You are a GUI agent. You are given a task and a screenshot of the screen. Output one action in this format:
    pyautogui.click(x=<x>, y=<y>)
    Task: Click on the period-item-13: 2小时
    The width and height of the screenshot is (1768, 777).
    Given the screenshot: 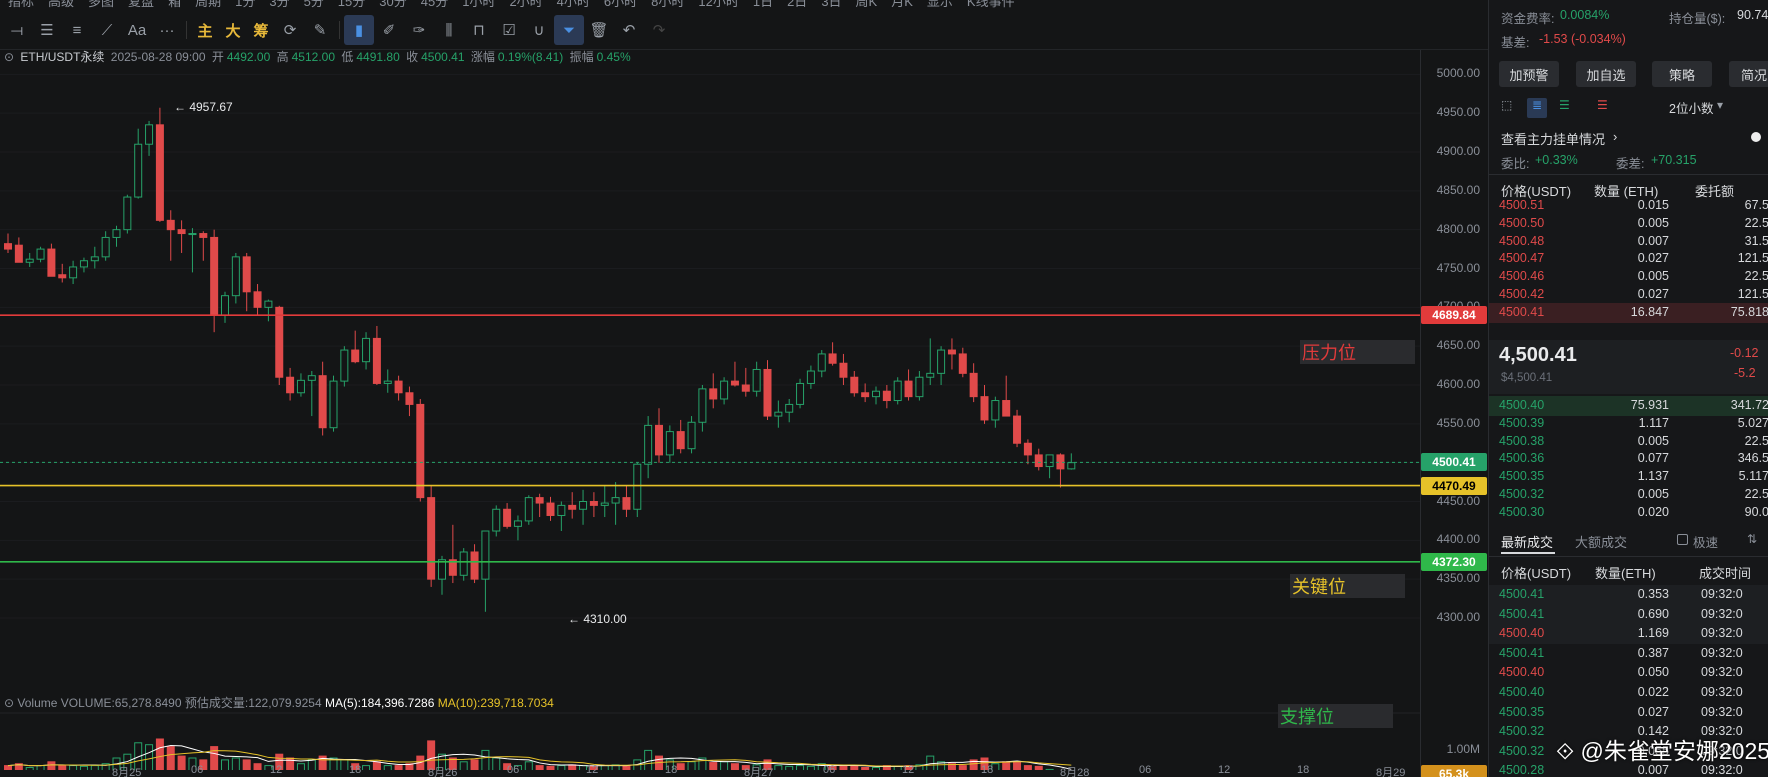 What is the action you would take?
    pyautogui.click(x=526, y=4)
    